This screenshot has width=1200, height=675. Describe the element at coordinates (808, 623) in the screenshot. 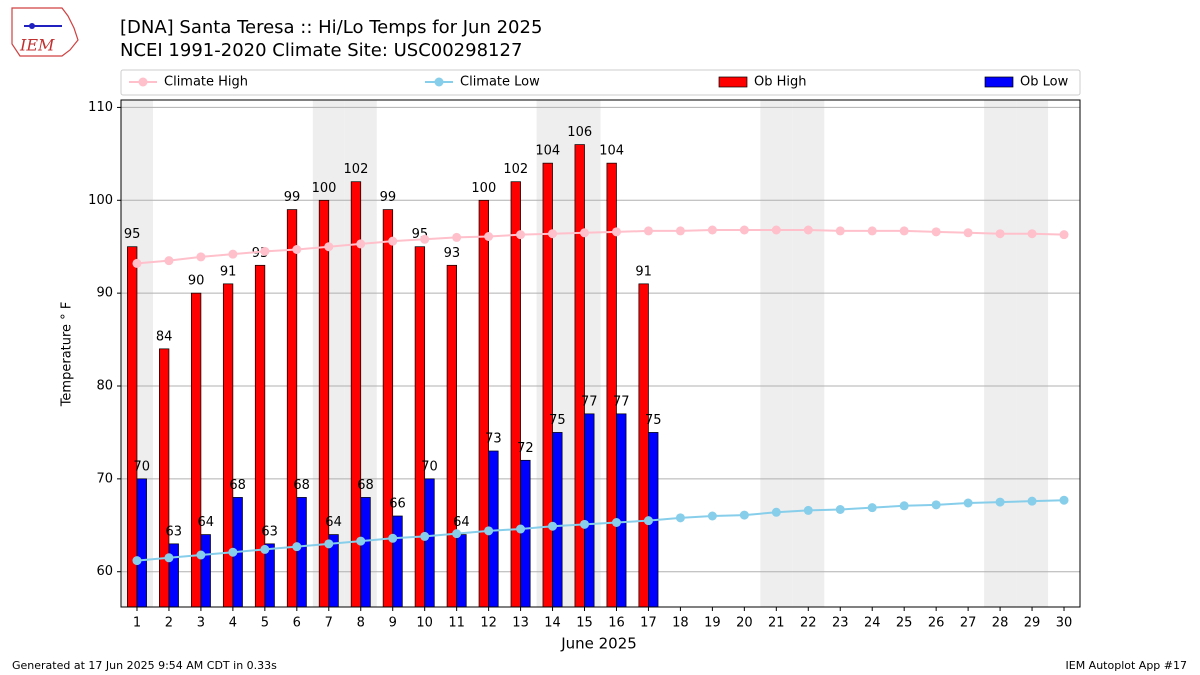

I see `x-tick-label: 22` at that location.